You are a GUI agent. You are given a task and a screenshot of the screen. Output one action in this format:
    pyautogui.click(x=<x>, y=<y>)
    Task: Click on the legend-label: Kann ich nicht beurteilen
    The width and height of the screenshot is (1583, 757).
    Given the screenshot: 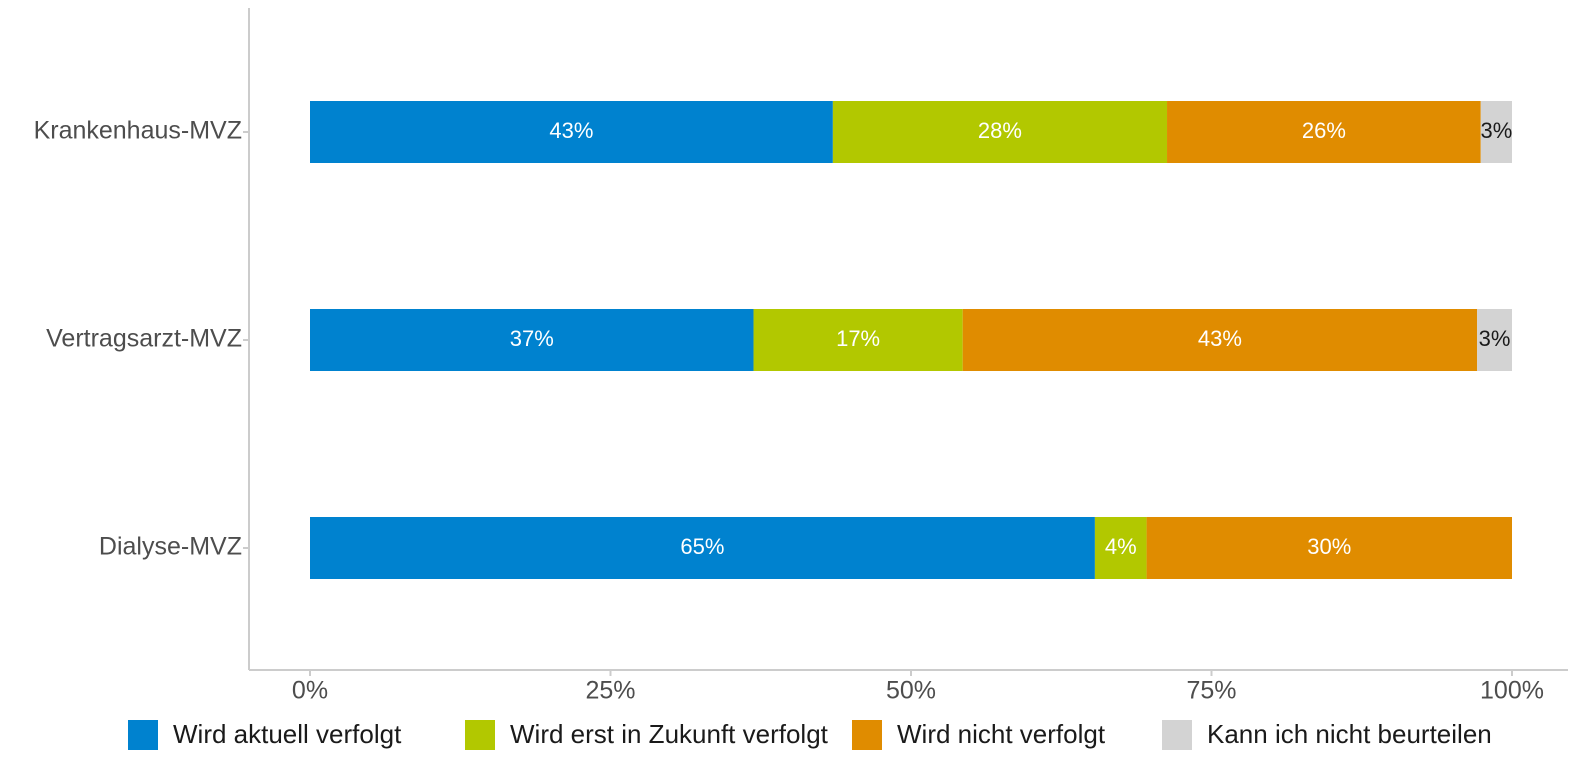 What is the action you would take?
    pyautogui.click(x=1349, y=734)
    